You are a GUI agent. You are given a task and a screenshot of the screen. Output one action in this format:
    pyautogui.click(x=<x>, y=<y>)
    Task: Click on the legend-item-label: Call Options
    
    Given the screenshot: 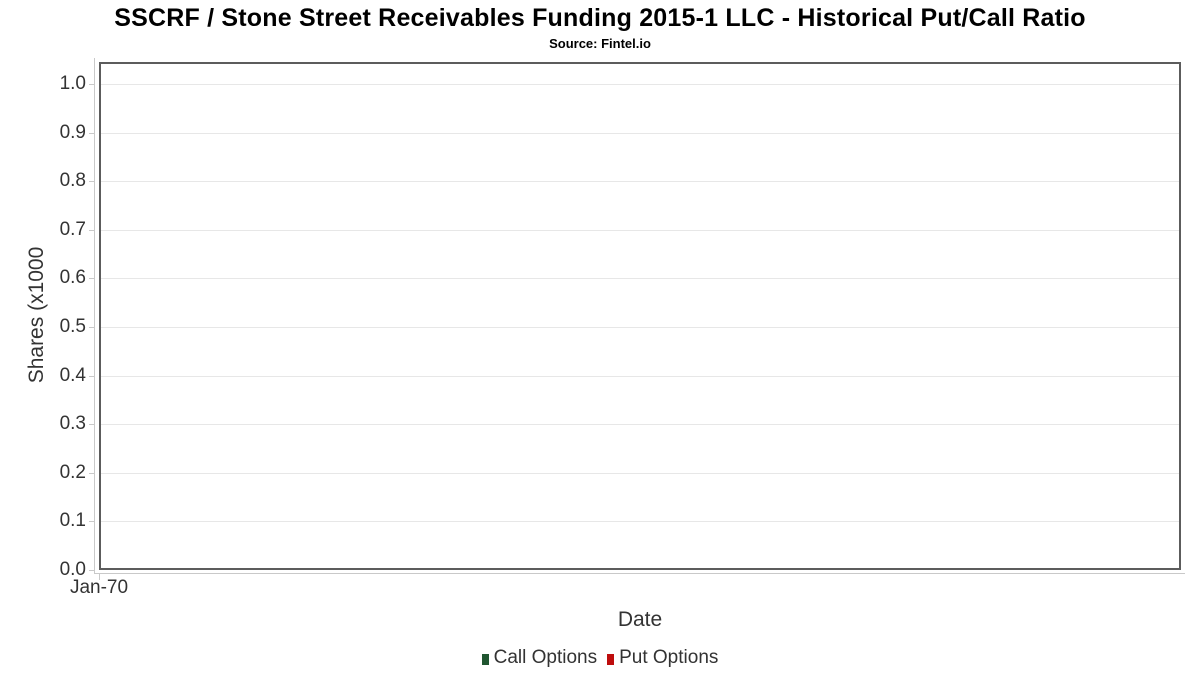 What is the action you would take?
    pyautogui.click(x=545, y=657)
    